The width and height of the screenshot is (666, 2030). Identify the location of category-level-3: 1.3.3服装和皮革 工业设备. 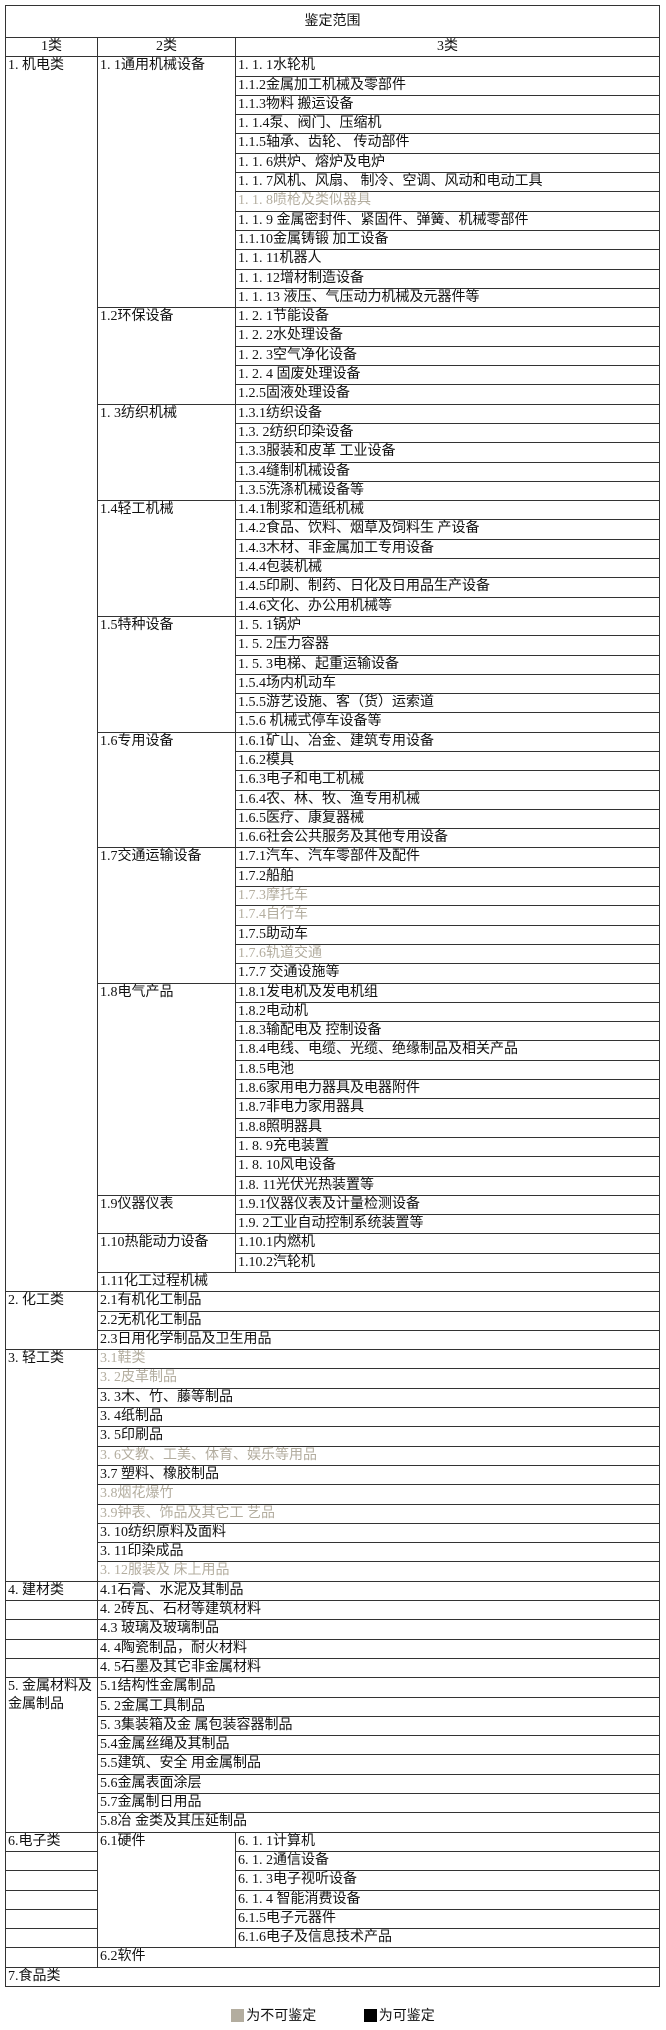
(447, 452).